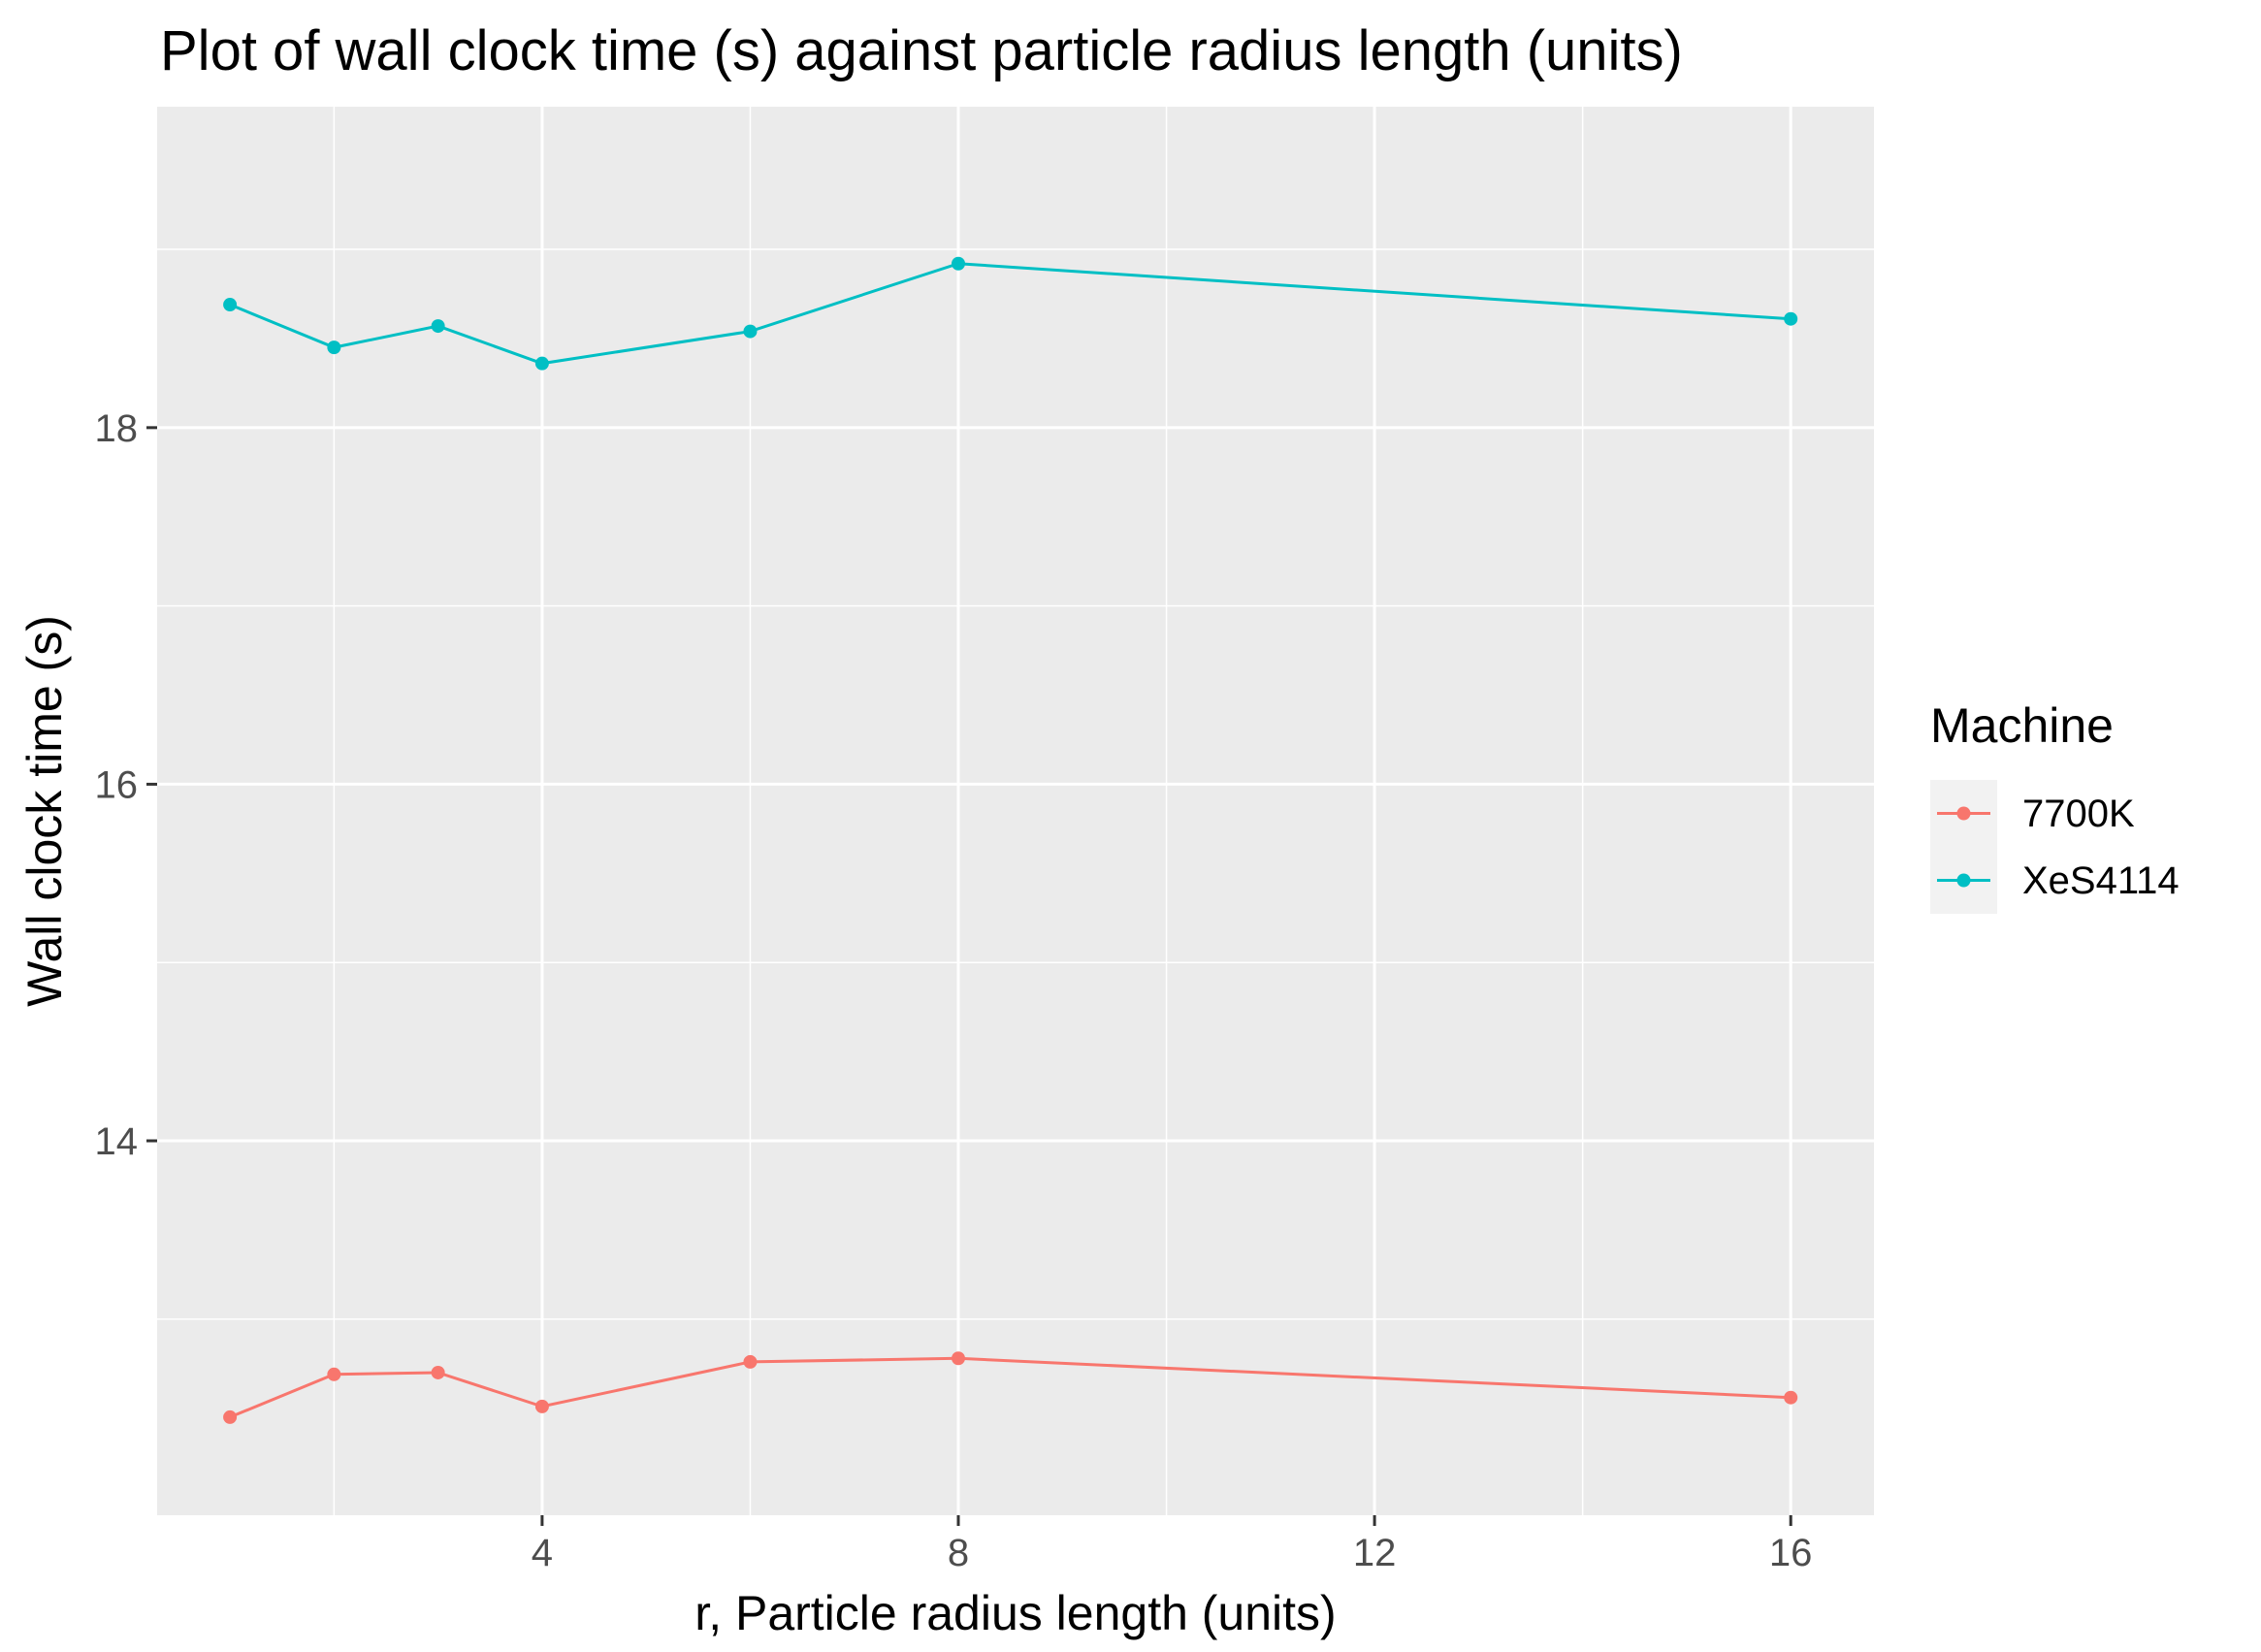 Image resolution: width=2261 pixels, height=1652 pixels. What do you see at coordinates (542, 1553) in the screenshot?
I see `x-tick-label-4: 4` at bounding box center [542, 1553].